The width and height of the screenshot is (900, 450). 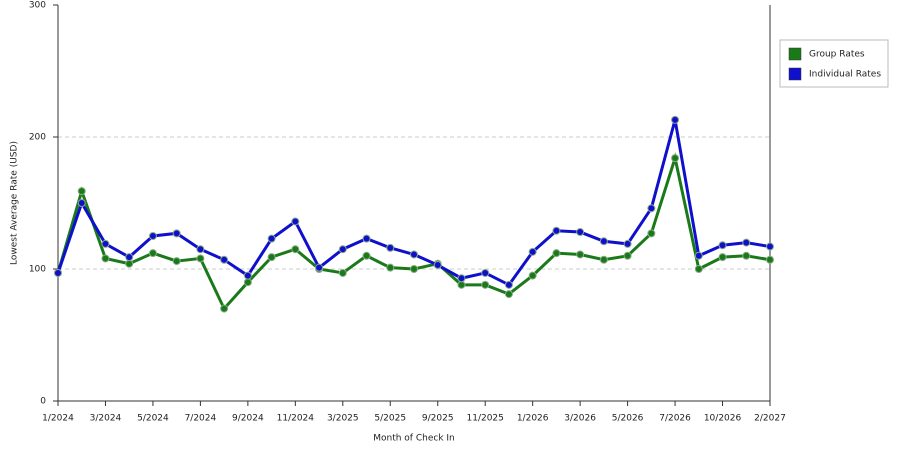 I want to click on x-tick-label: 5/2026, so click(x=628, y=419).